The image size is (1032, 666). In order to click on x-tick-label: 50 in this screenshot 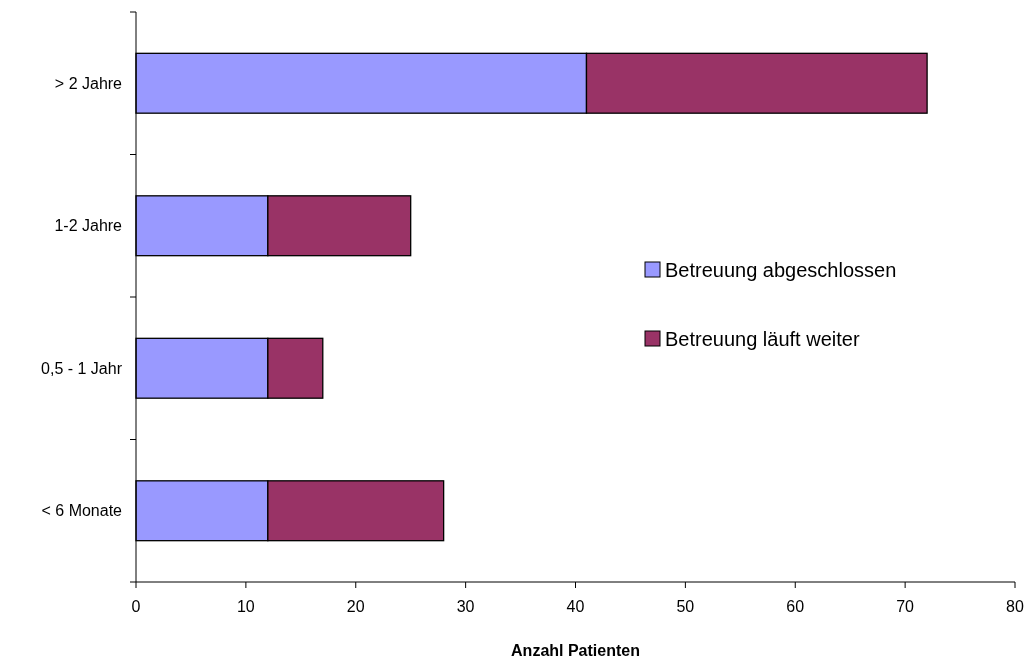, I will do `click(685, 606)`.